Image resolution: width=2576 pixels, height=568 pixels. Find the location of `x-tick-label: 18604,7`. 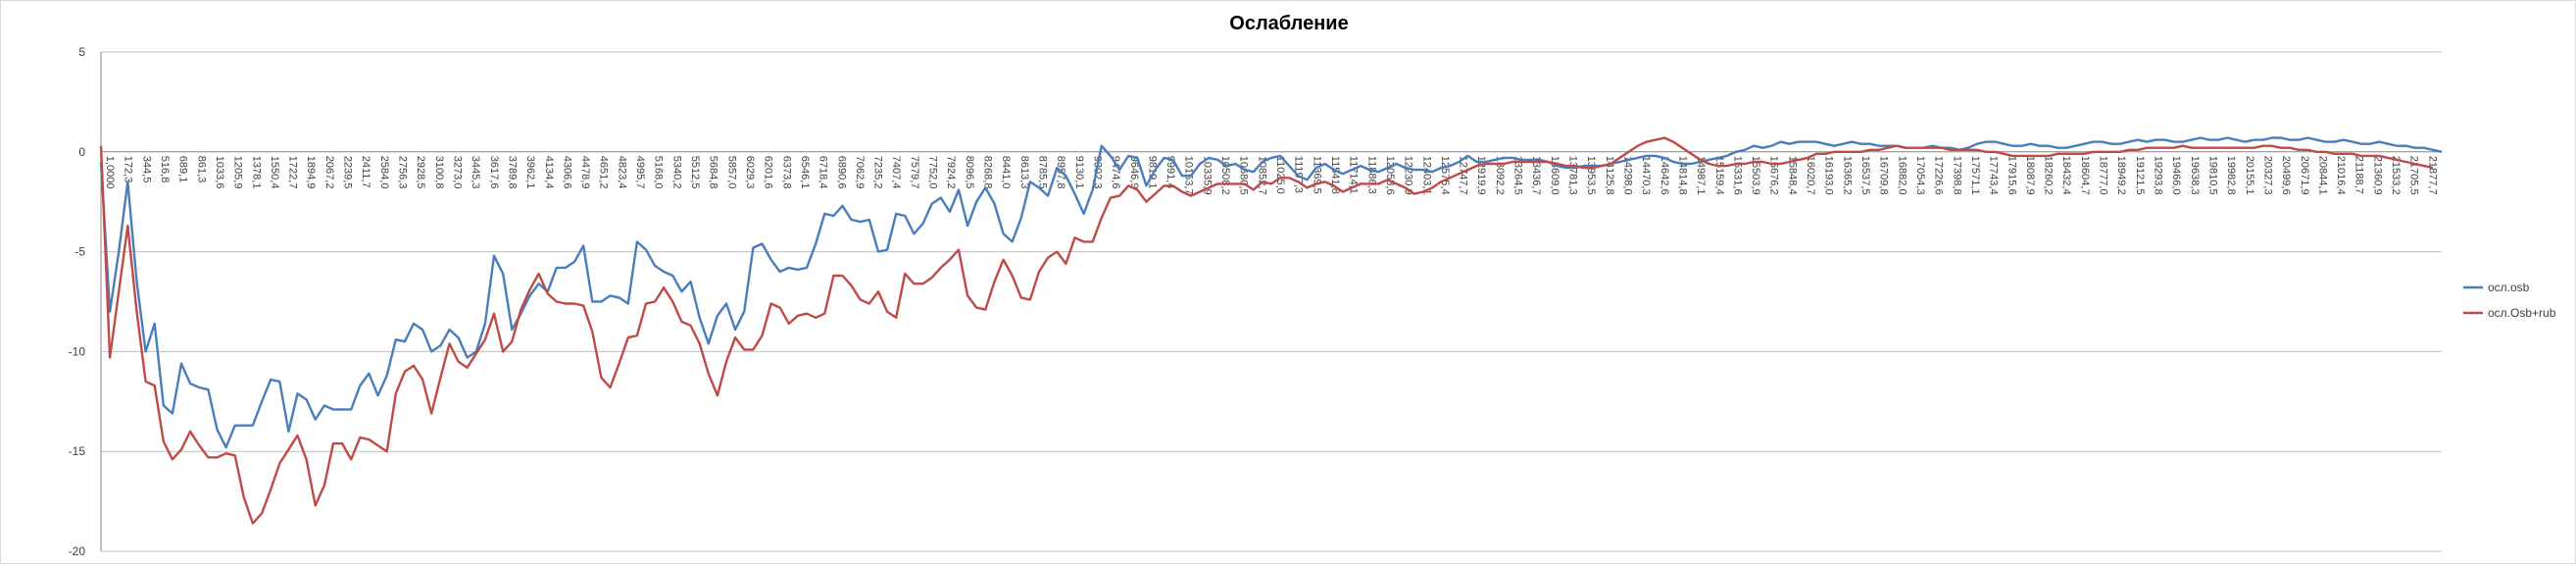

x-tick-label: 18604,7 is located at coordinates (2085, 175).